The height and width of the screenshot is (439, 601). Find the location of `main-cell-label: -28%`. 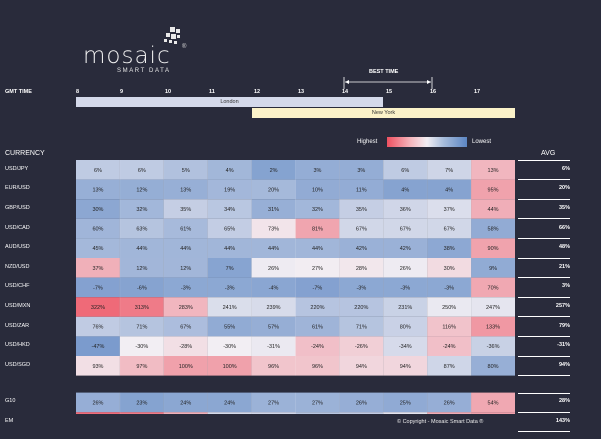

main-cell-label: -28% is located at coordinates (185, 347).